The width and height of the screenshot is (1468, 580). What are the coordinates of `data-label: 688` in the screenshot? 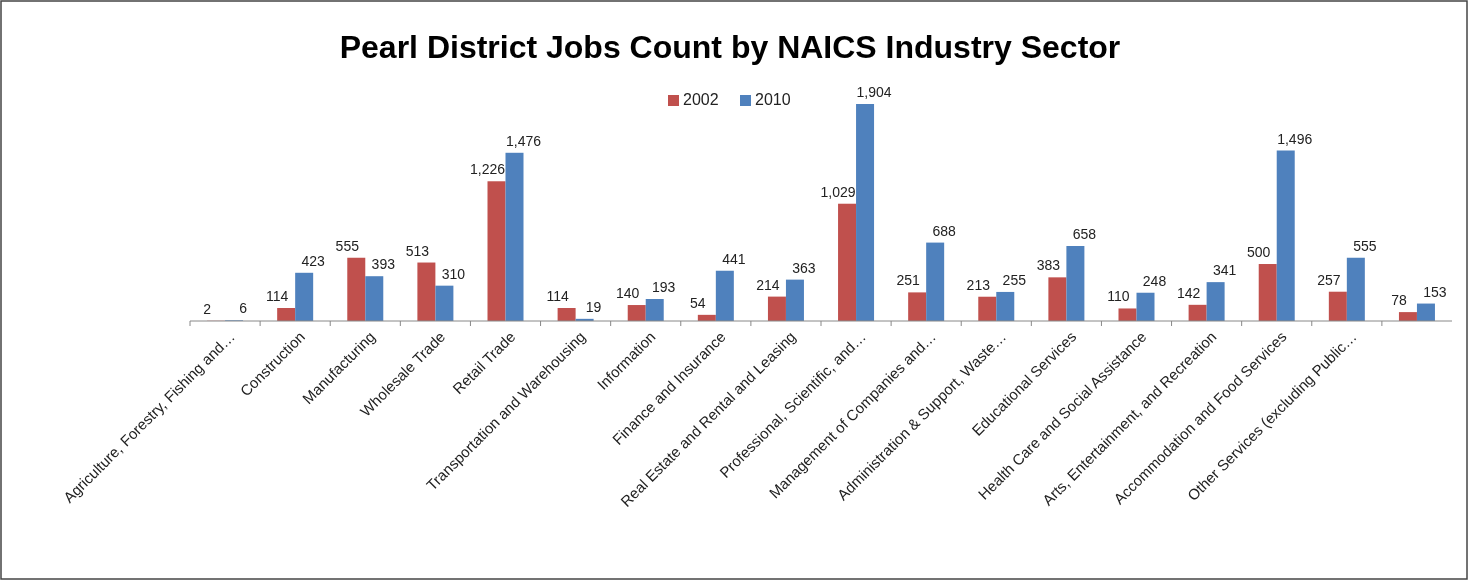 It's located at (944, 230).